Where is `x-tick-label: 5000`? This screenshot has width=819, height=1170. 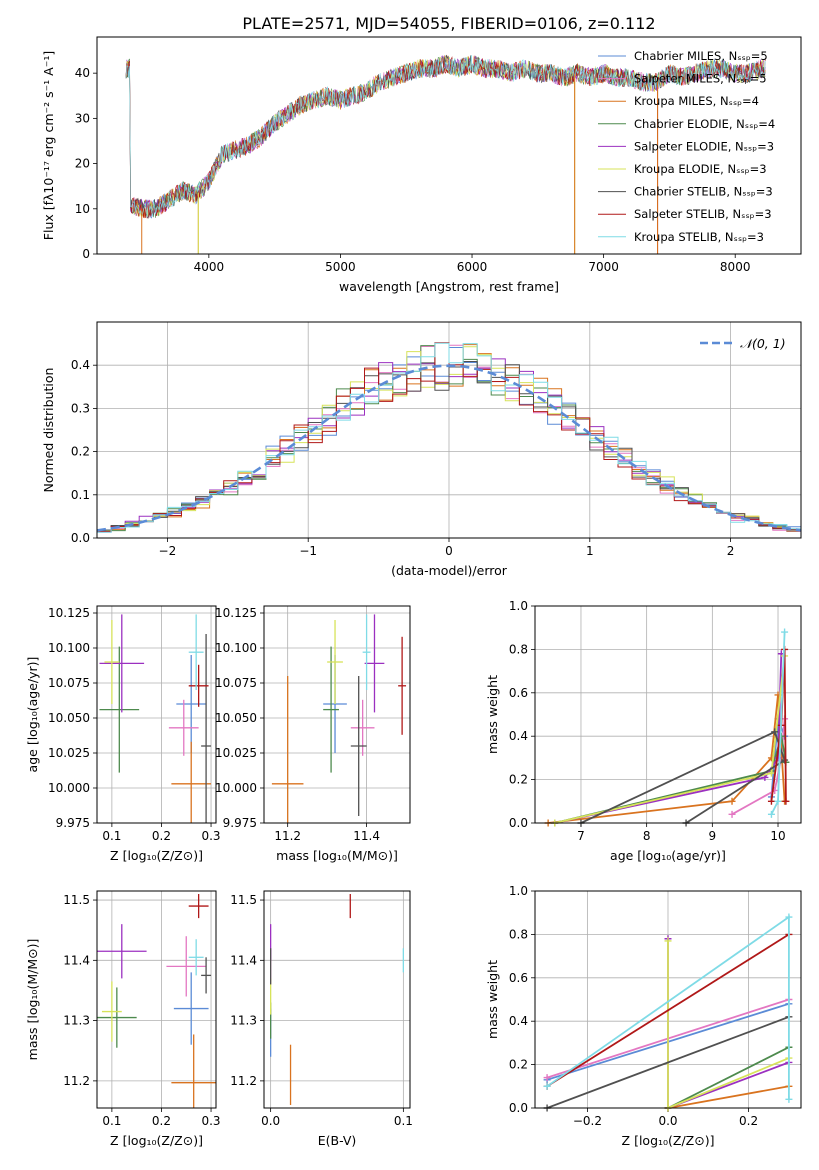
x-tick-label: 5000 is located at coordinates (340, 267).